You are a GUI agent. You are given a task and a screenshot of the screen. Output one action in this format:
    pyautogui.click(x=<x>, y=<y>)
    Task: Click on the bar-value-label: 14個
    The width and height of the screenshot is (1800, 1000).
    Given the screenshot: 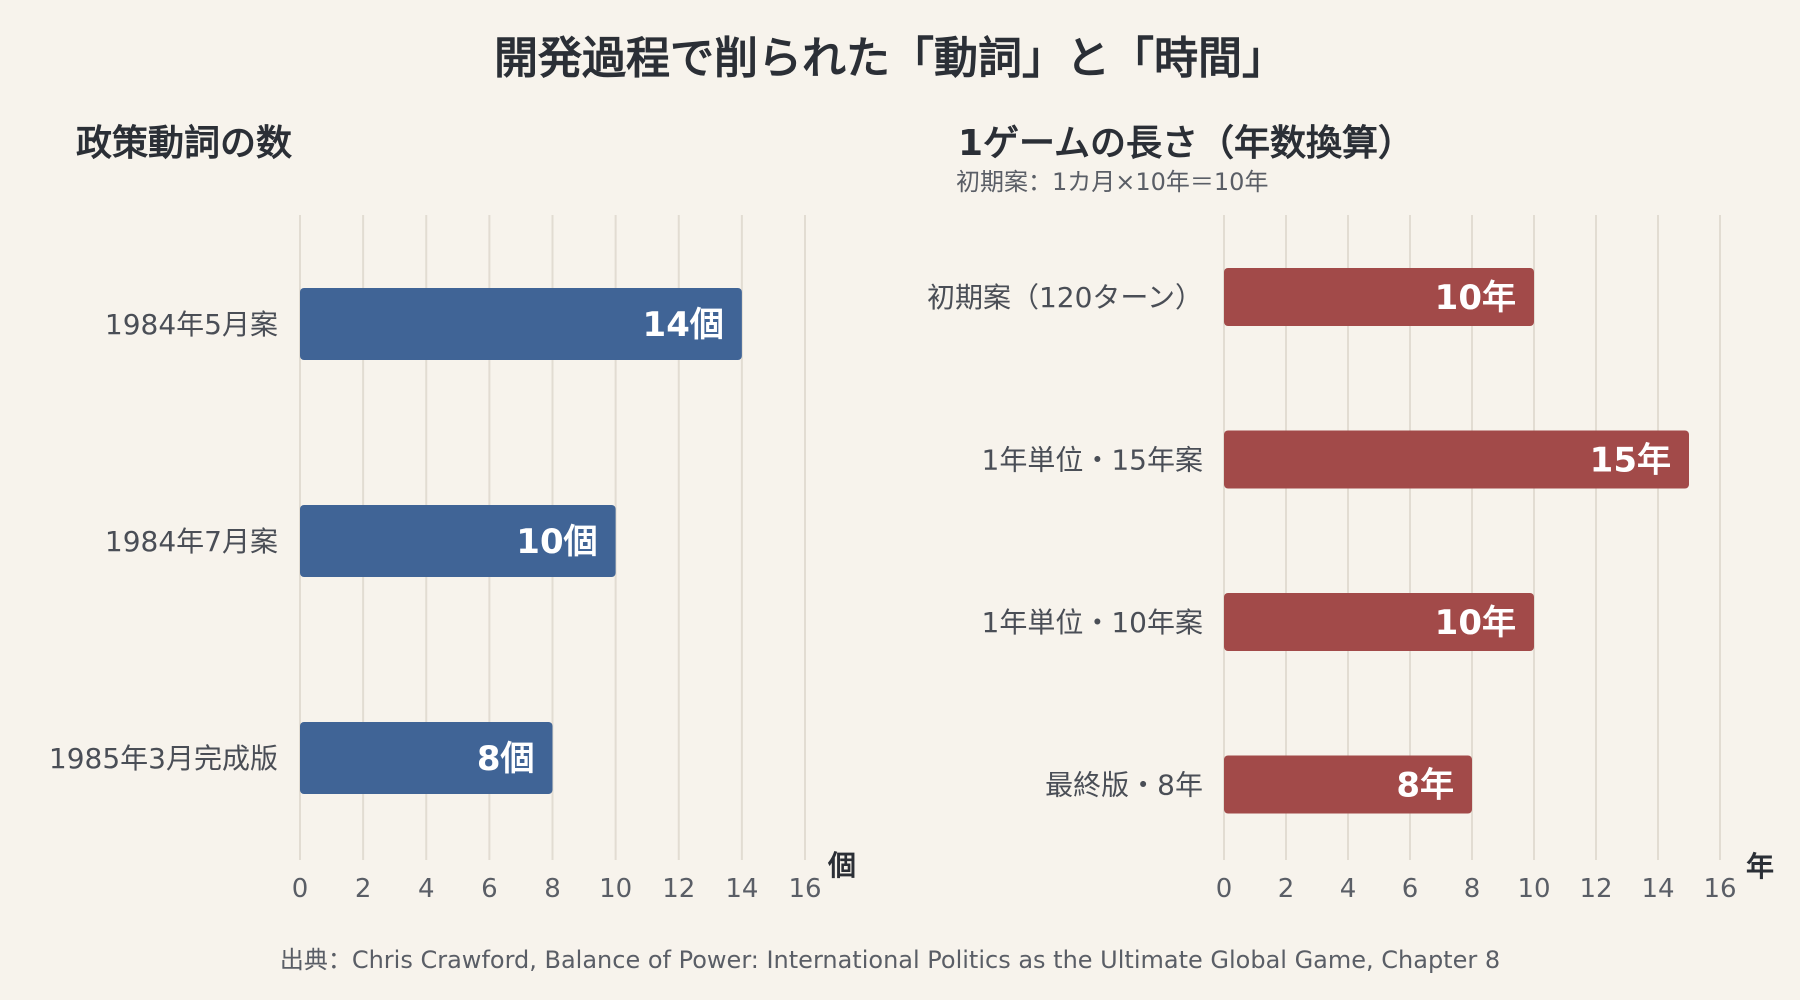 What is the action you would take?
    pyautogui.click(x=683, y=325)
    